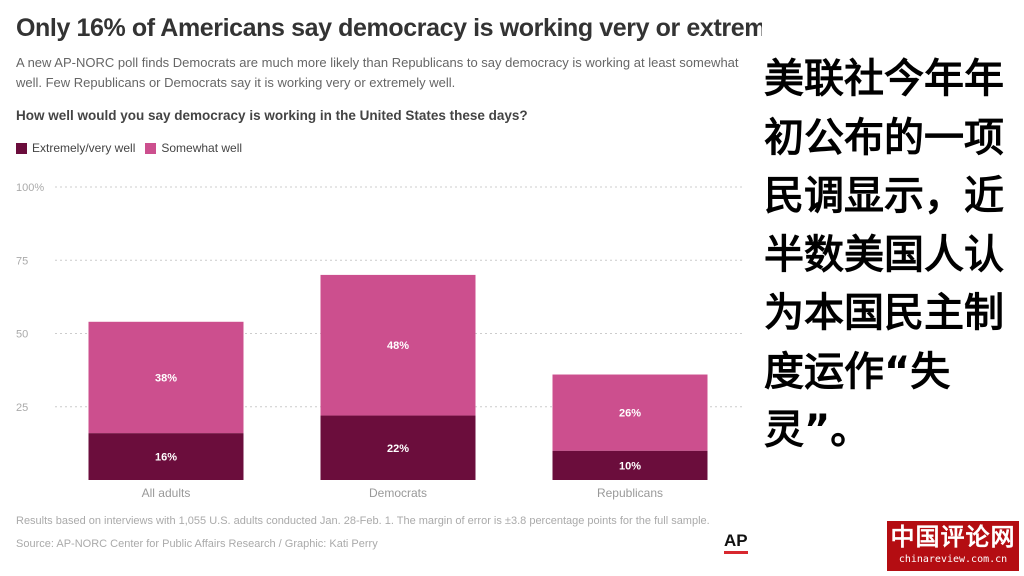 The height and width of the screenshot is (576, 1024). I want to click on legend-swatch-extremely-very, so click(21, 148).